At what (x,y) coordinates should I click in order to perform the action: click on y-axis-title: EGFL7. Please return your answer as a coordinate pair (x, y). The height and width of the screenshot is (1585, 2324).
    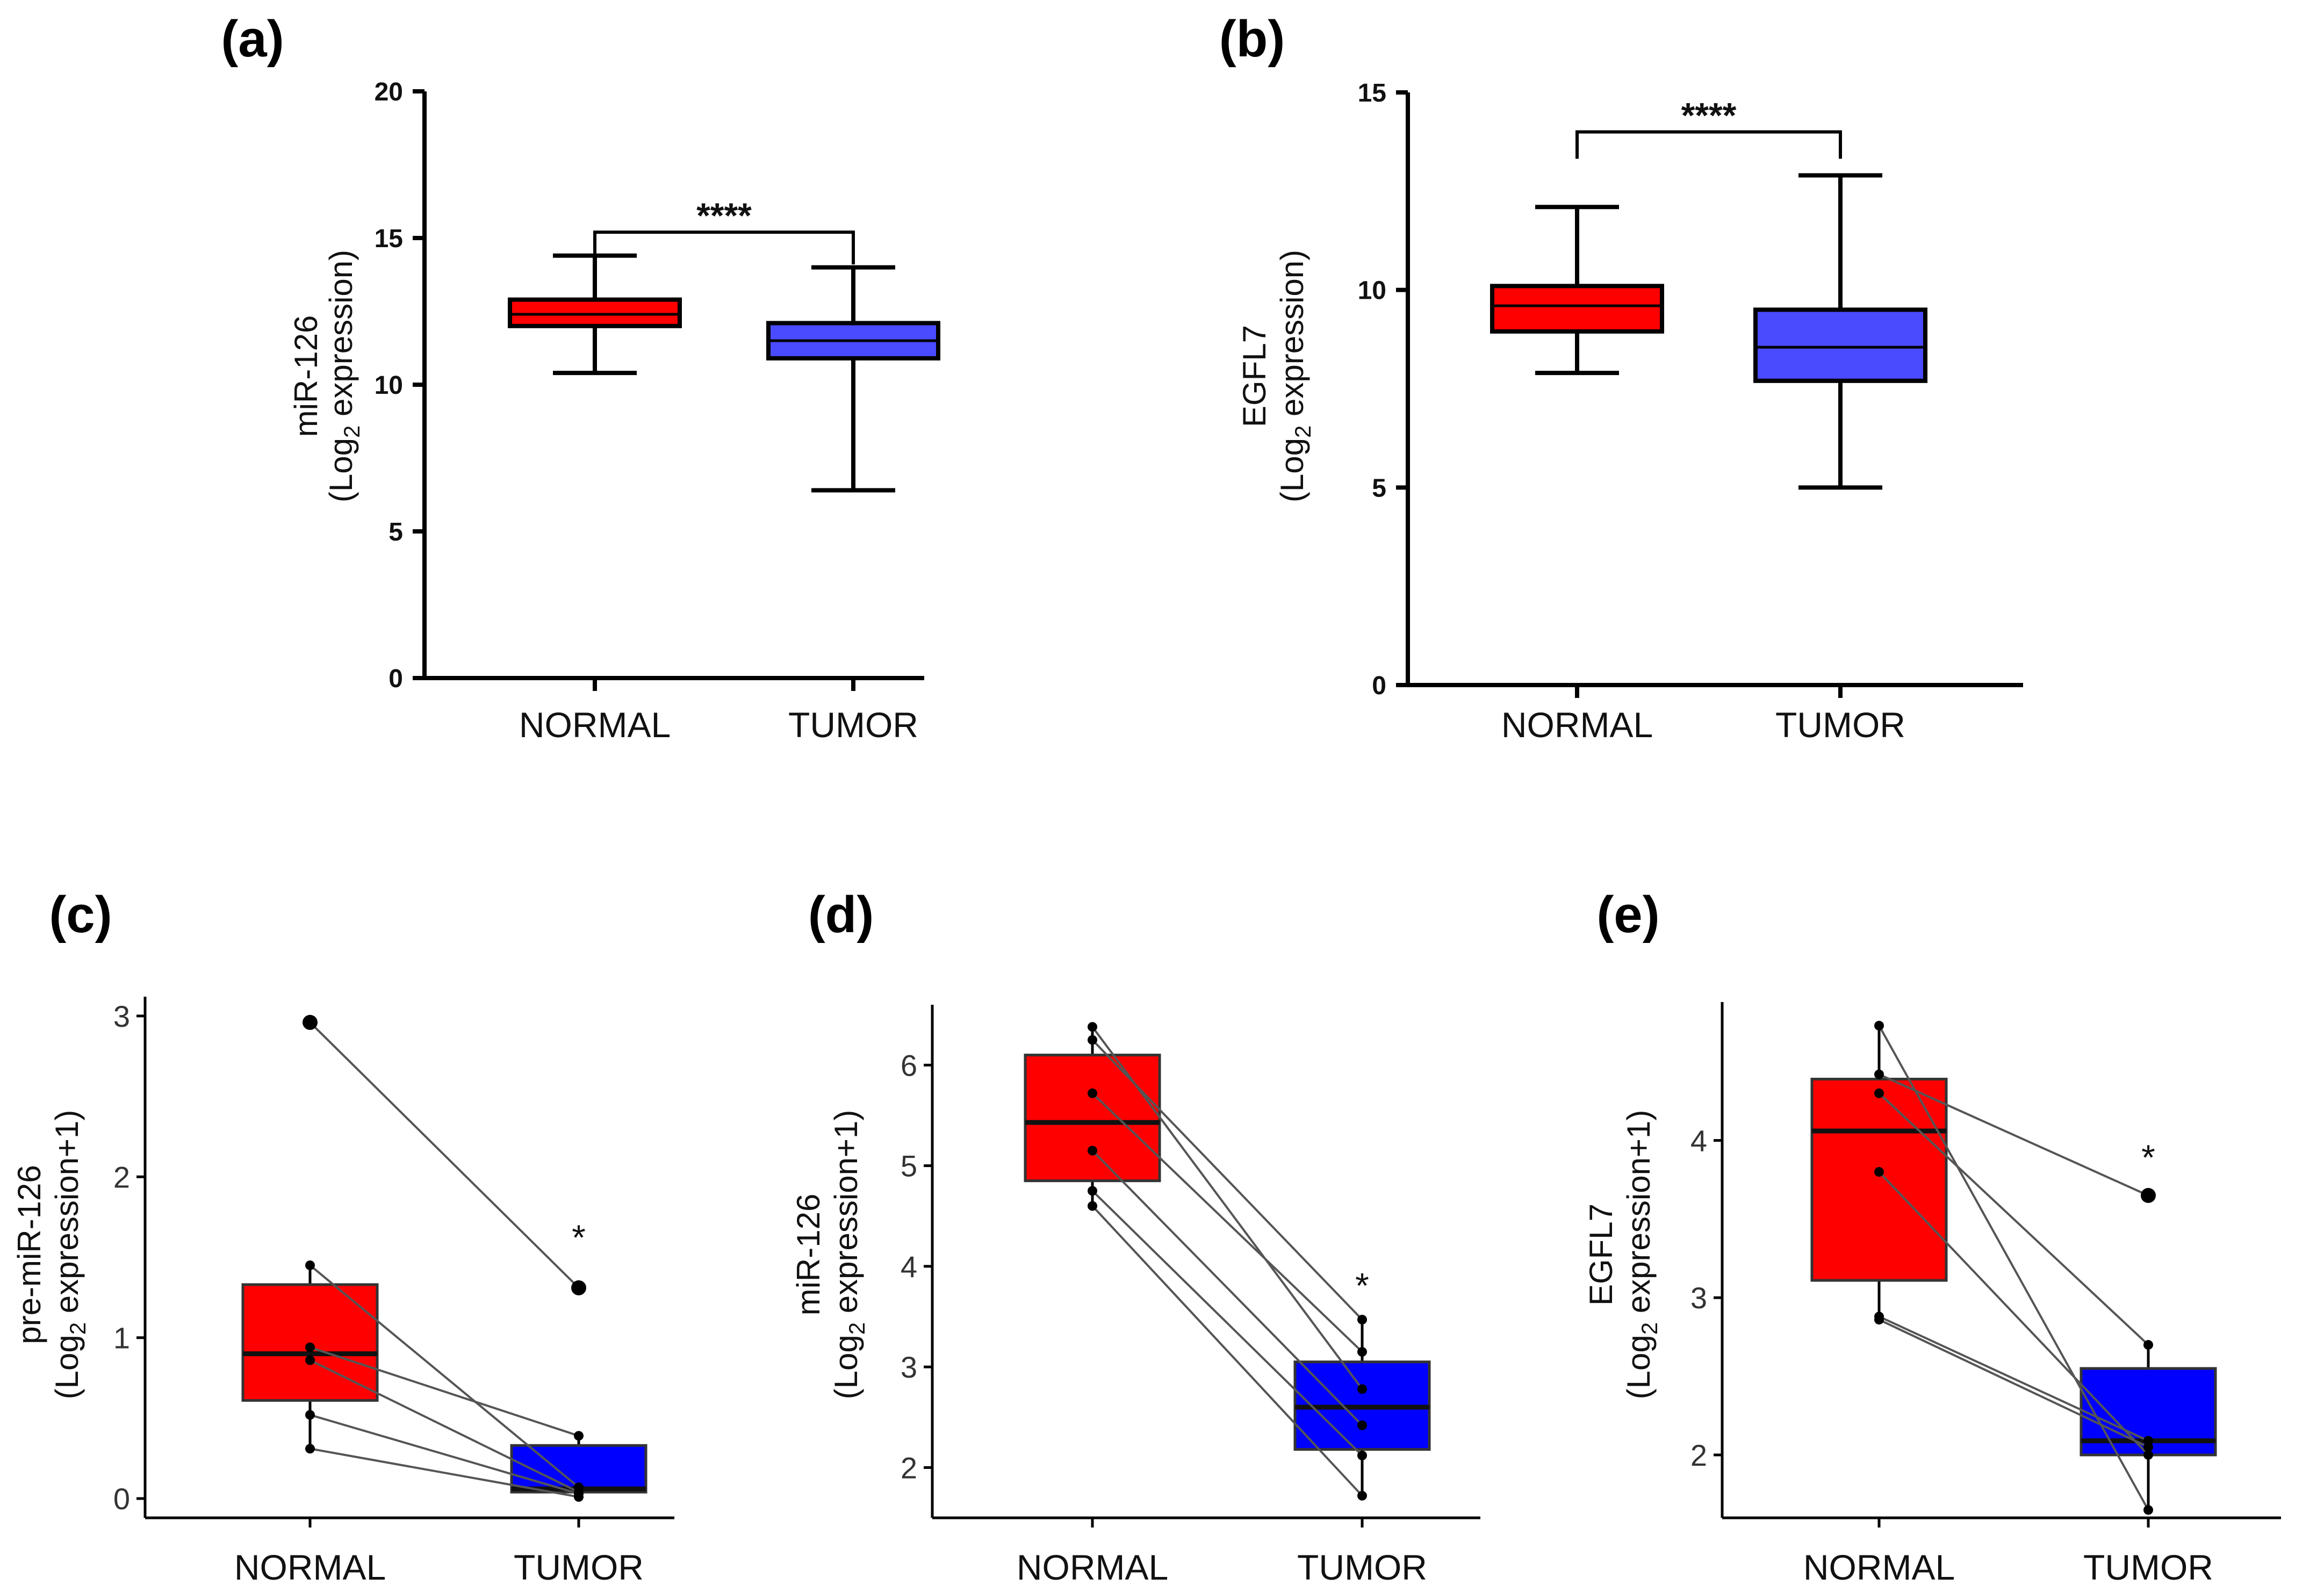
    Looking at the image, I should click on (1601, 1255).